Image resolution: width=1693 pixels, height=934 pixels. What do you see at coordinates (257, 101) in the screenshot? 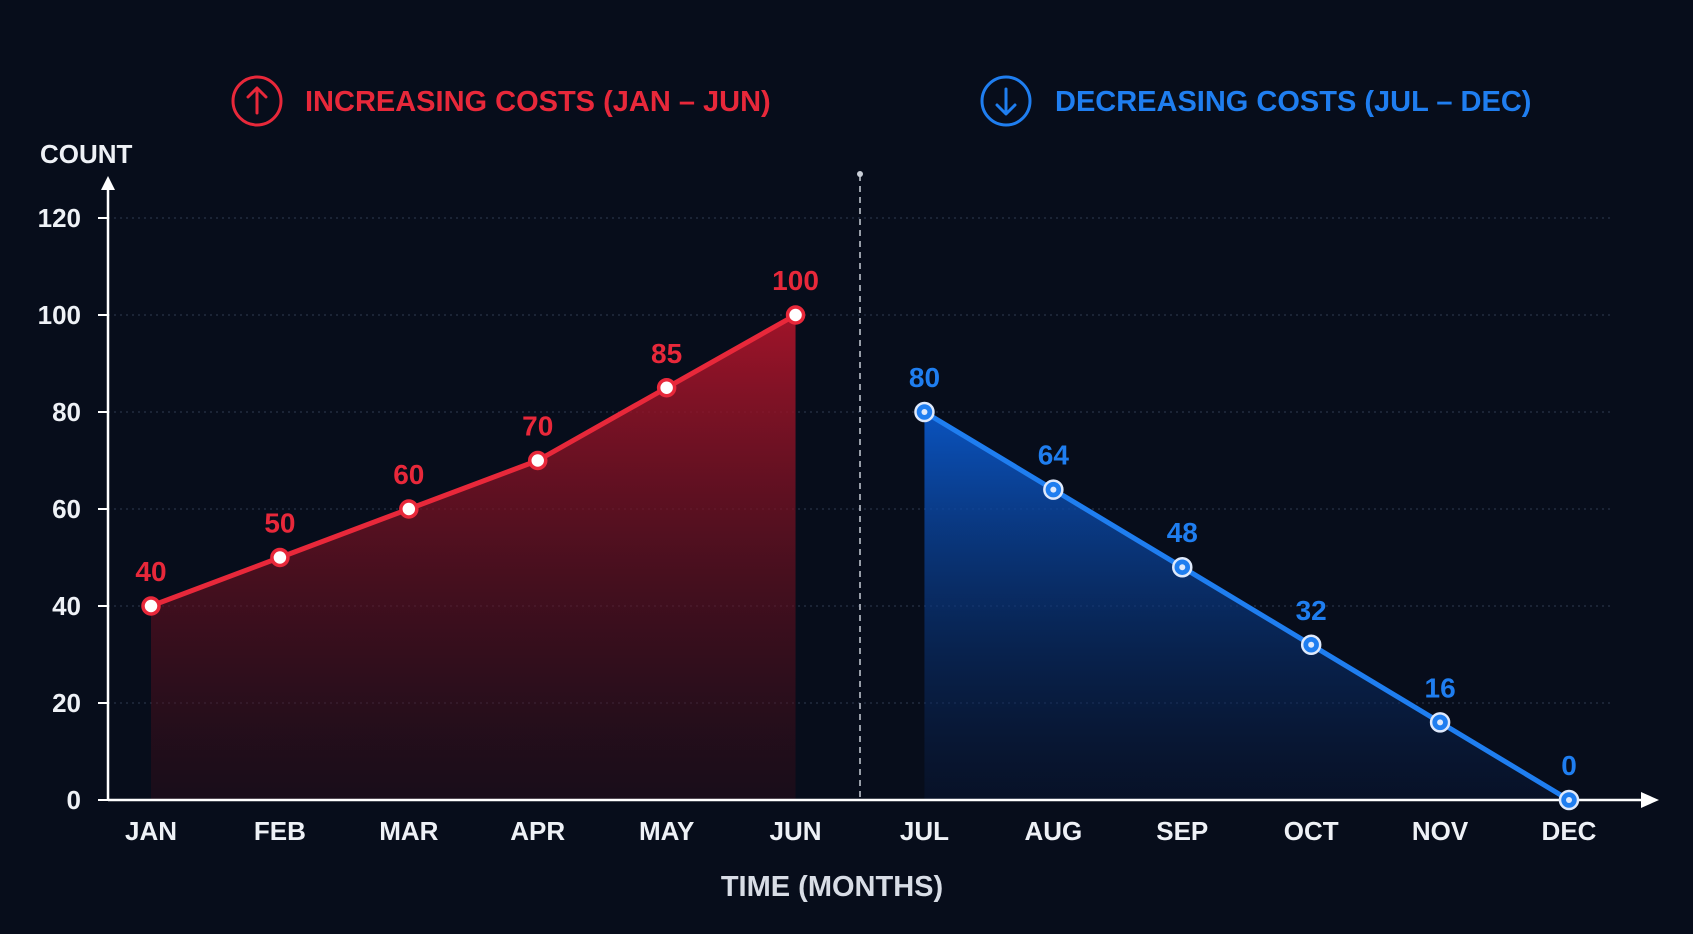
I see `arrow-up-circle-icon` at bounding box center [257, 101].